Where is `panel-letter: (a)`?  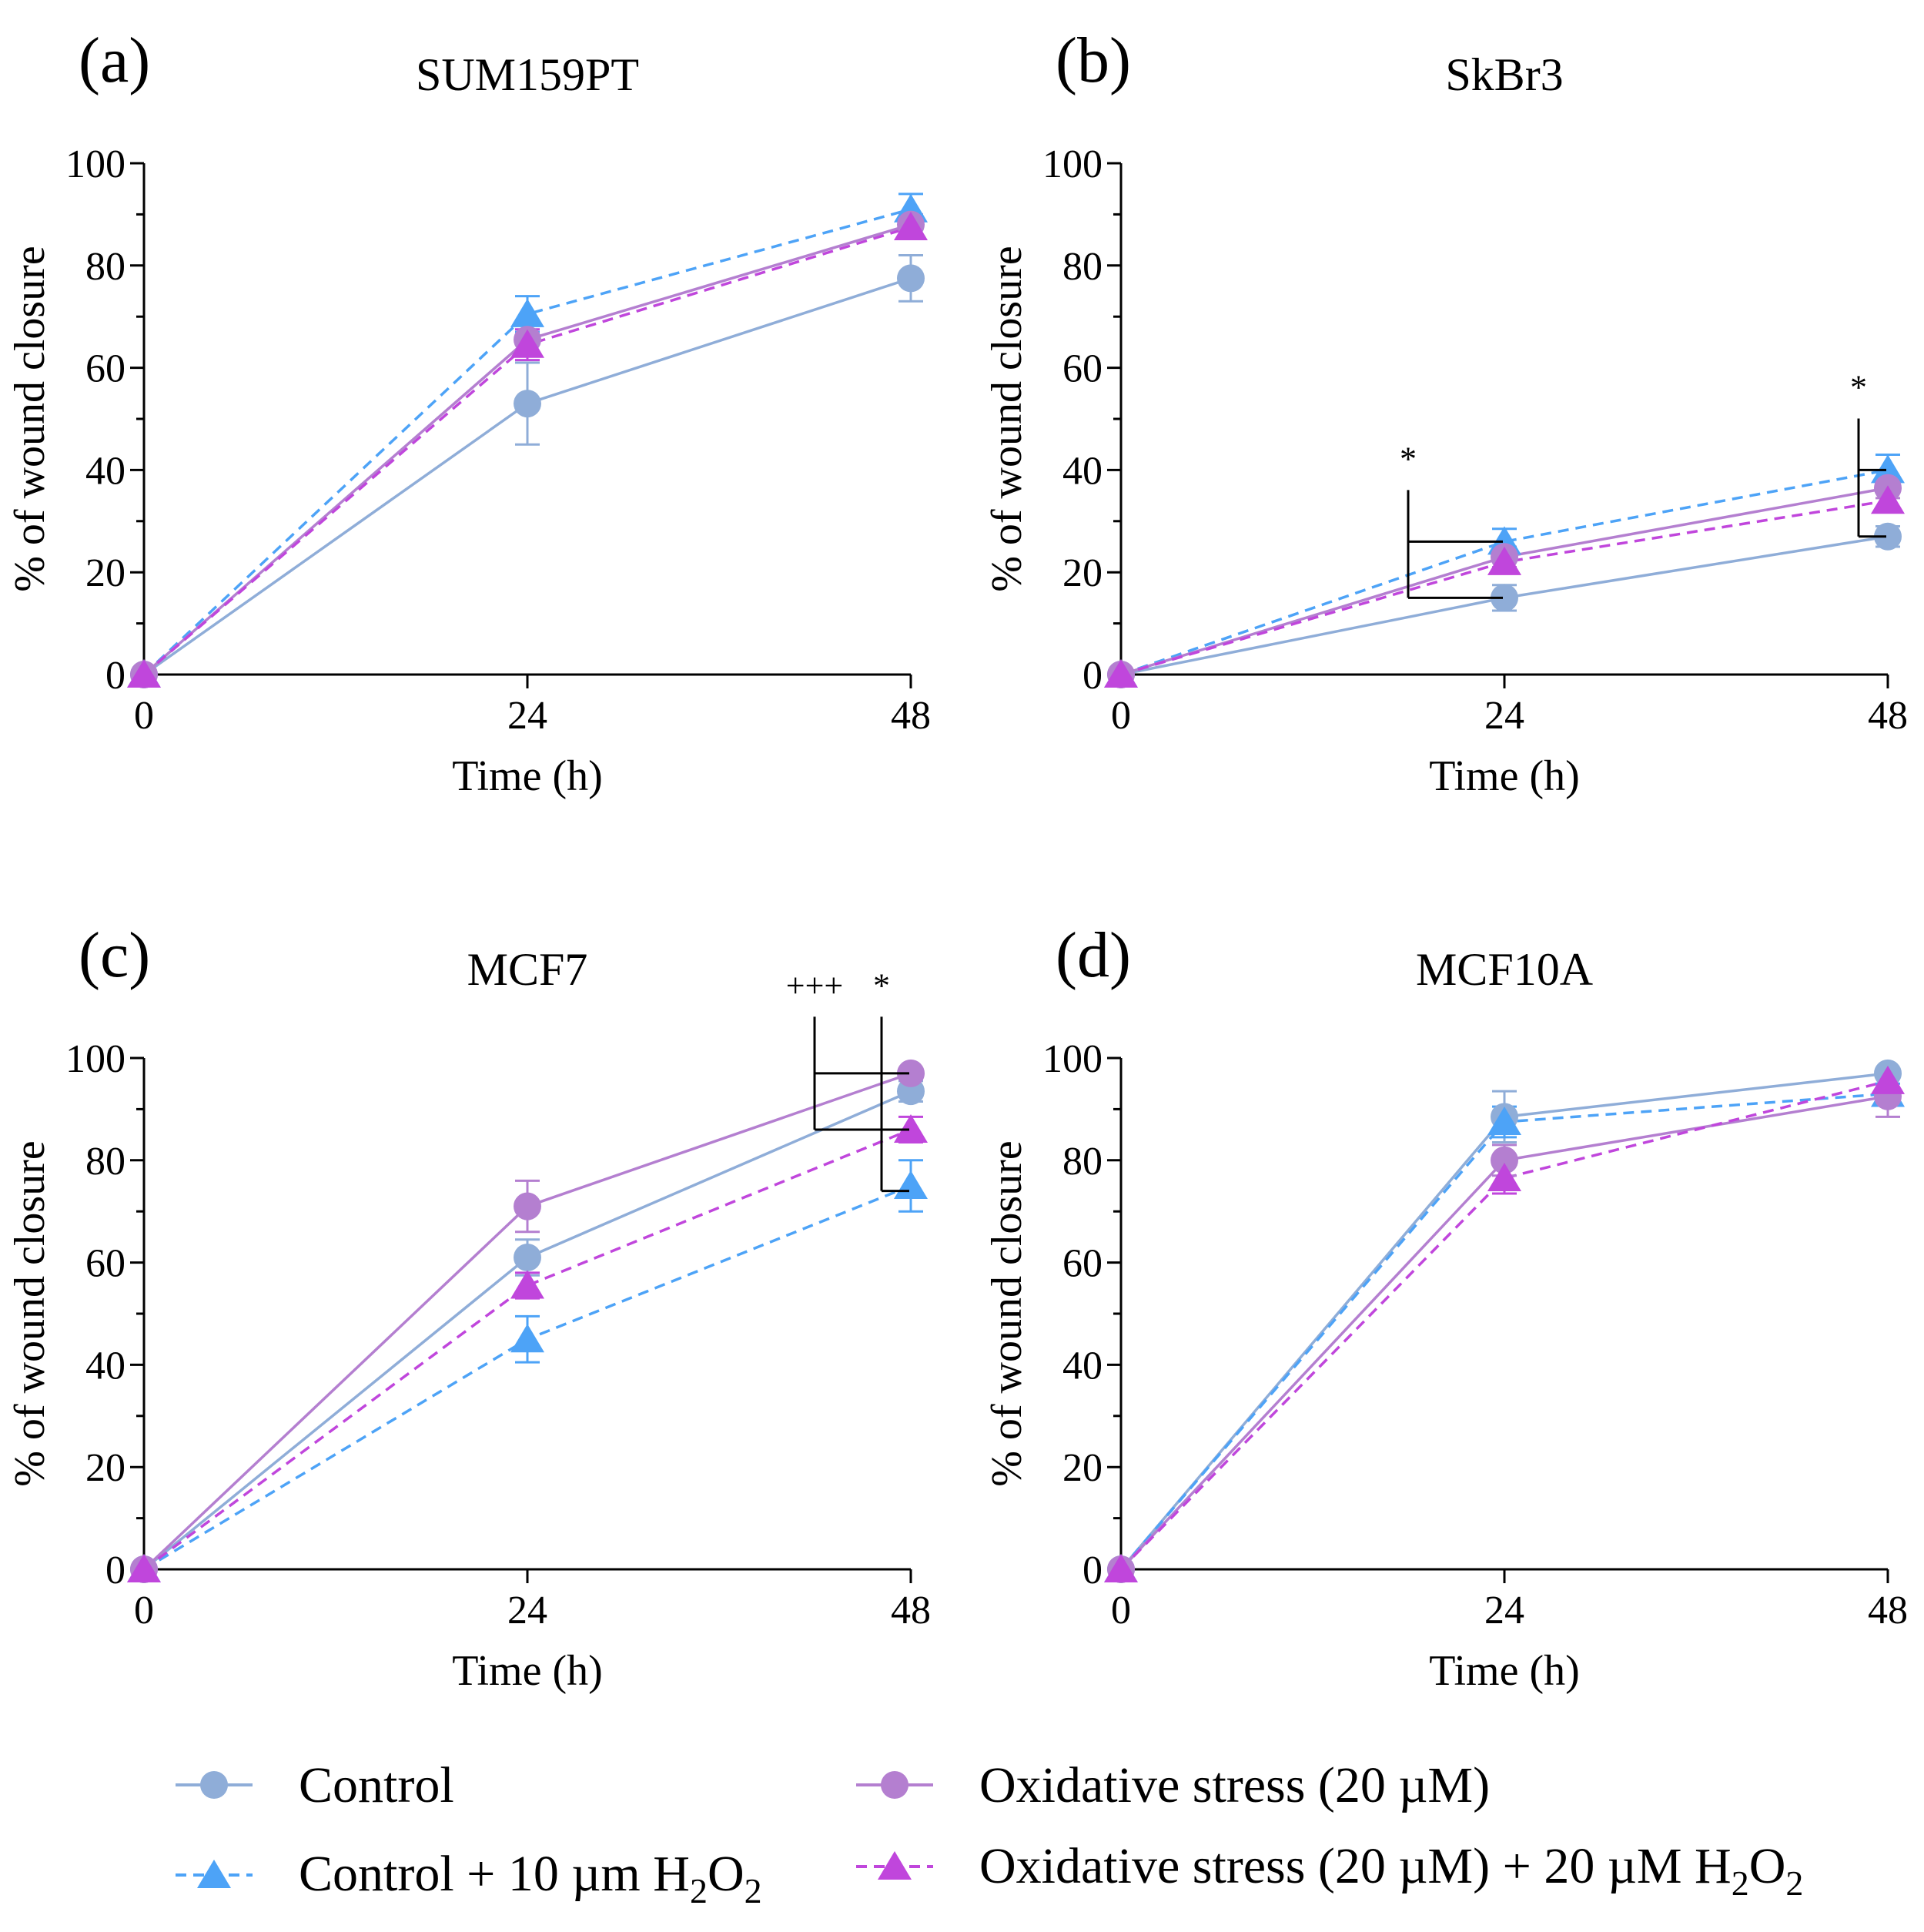 panel-letter: (a) is located at coordinates (114, 60).